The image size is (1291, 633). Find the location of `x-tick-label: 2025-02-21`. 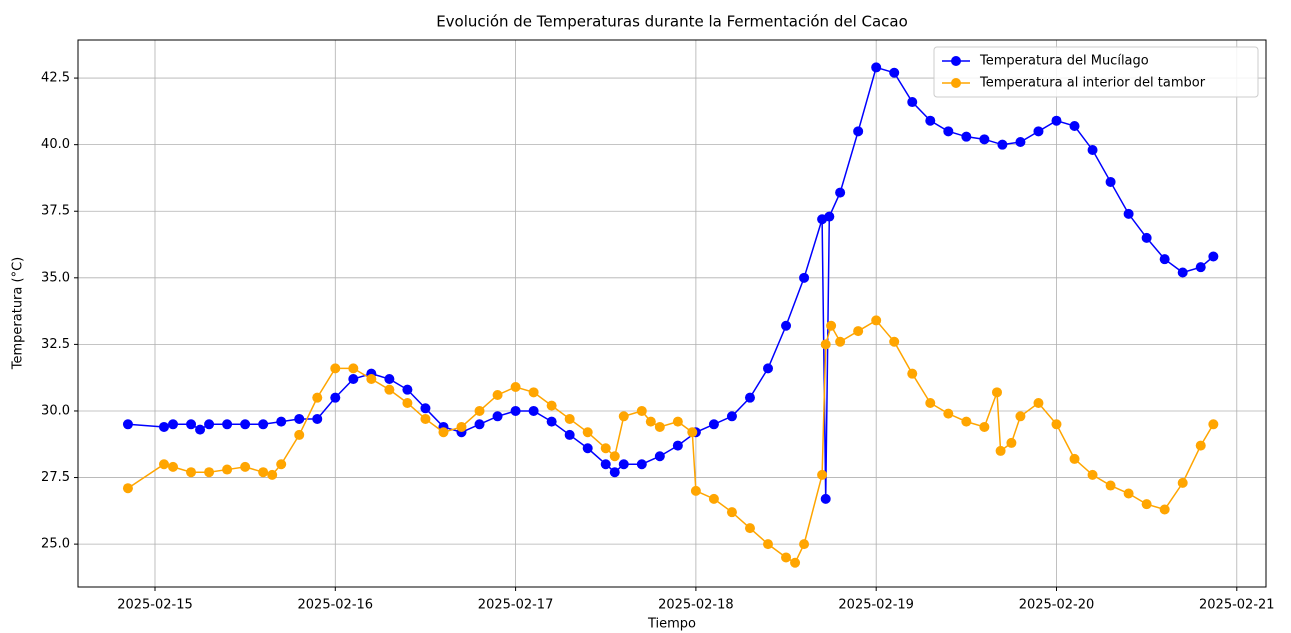

x-tick-label: 2025-02-21 is located at coordinates (1237, 605).